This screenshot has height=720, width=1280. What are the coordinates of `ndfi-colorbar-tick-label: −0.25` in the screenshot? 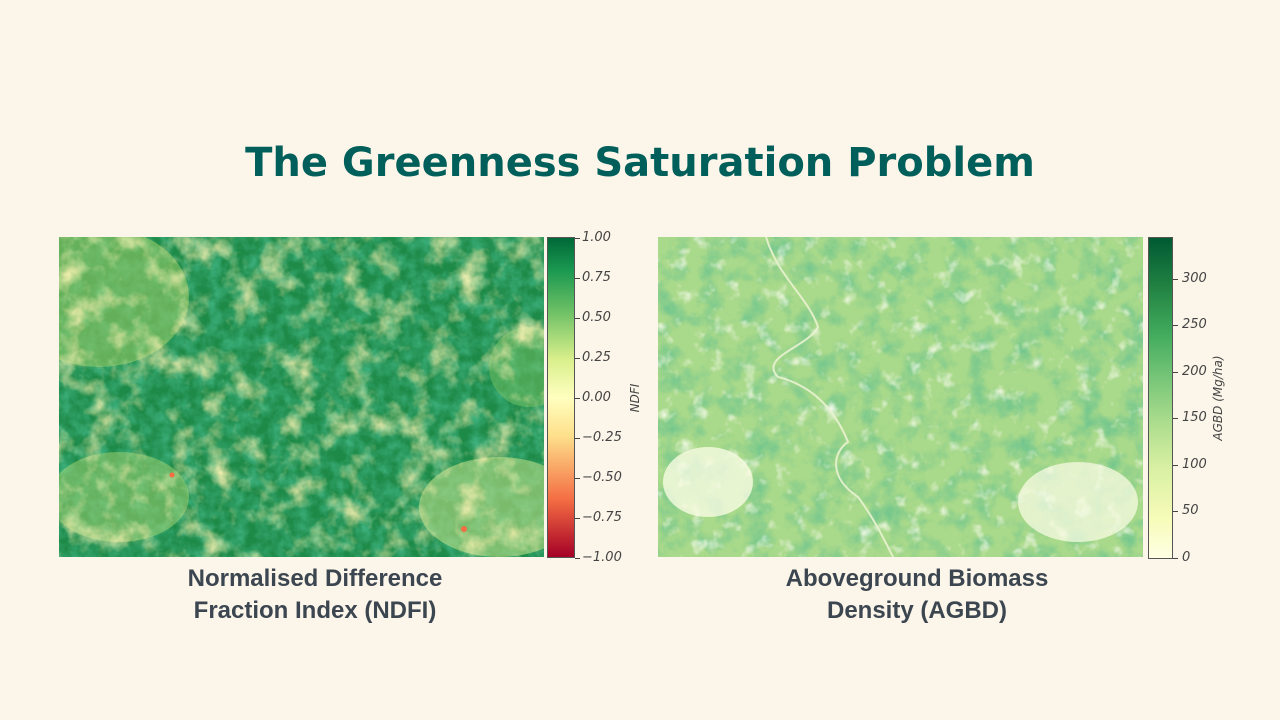 It's located at (602, 437).